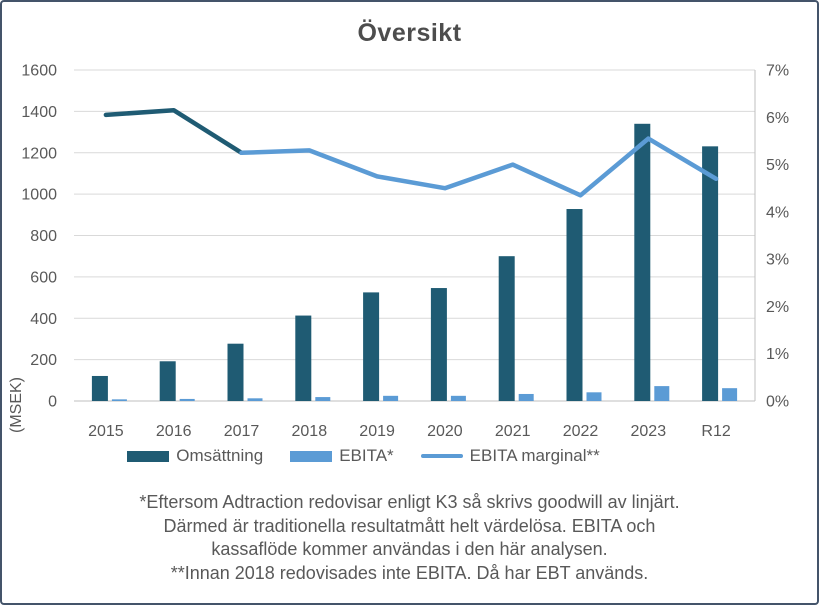 Image resolution: width=819 pixels, height=605 pixels. What do you see at coordinates (649, 431) in the screenshot?
I see `x-axis-label-2023: 2023` at bounding box center [649, 431].